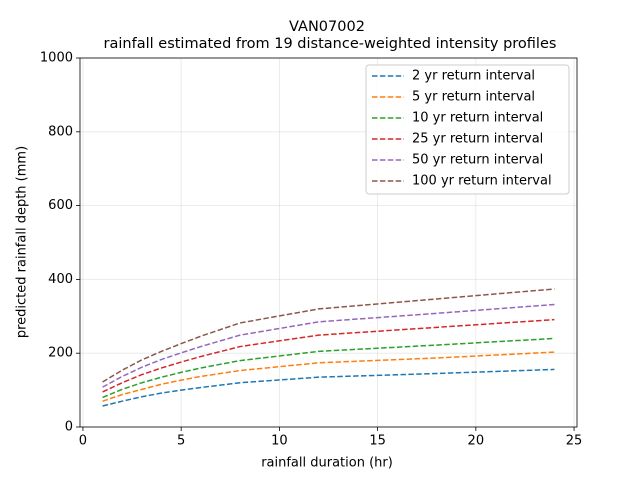 Image resolution: width=640 pixels, height=480 pixels. Describe the element at coordinates (574, 441) in the screenshot. I see `x-tick-label: 25` at that location.